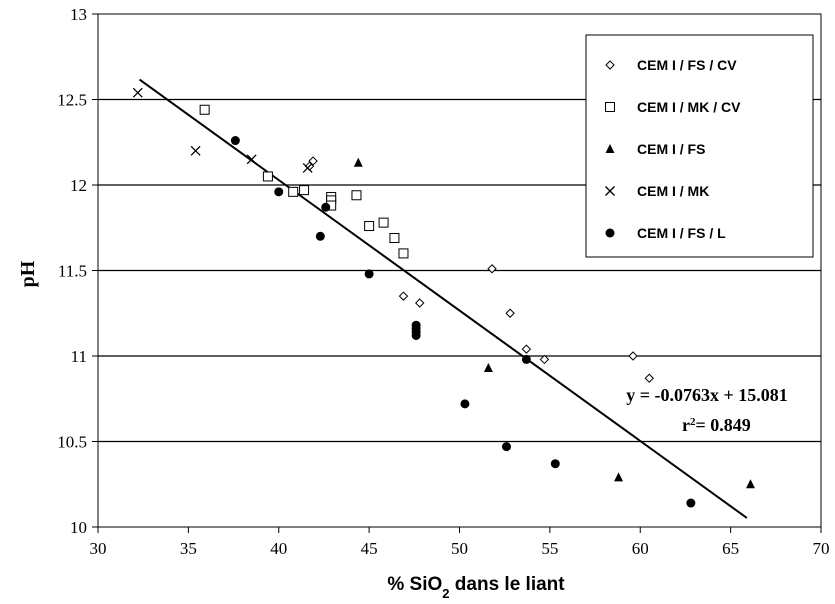 The width and height of the screenshot is (835, 604). What do you see at coordinates (723, 425) in the screenshot?
I see `r-squared-value: = 0.849` at bounding box center [723, 425].